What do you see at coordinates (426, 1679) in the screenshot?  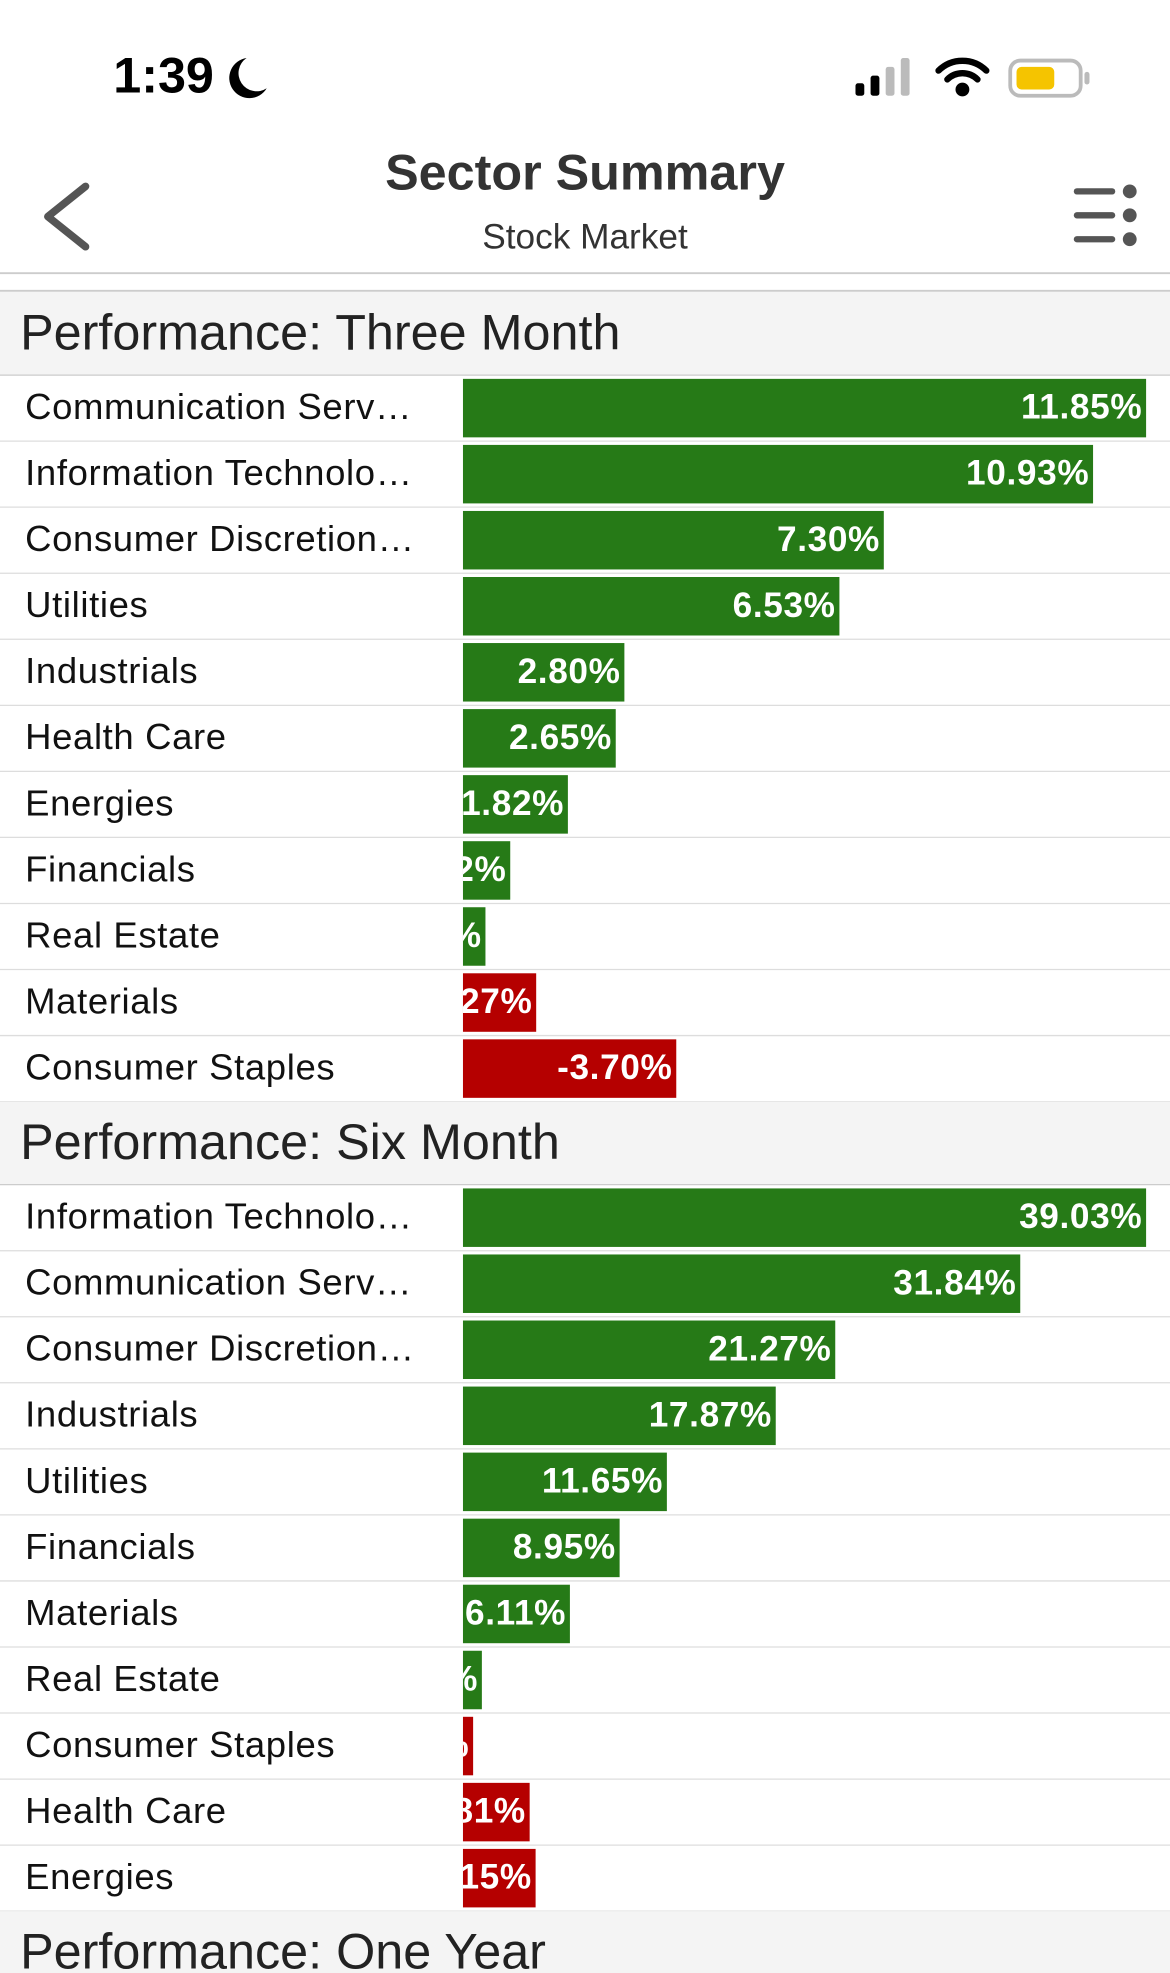 I see `value-label: 1.08%` at bounding box center [426, 1679].